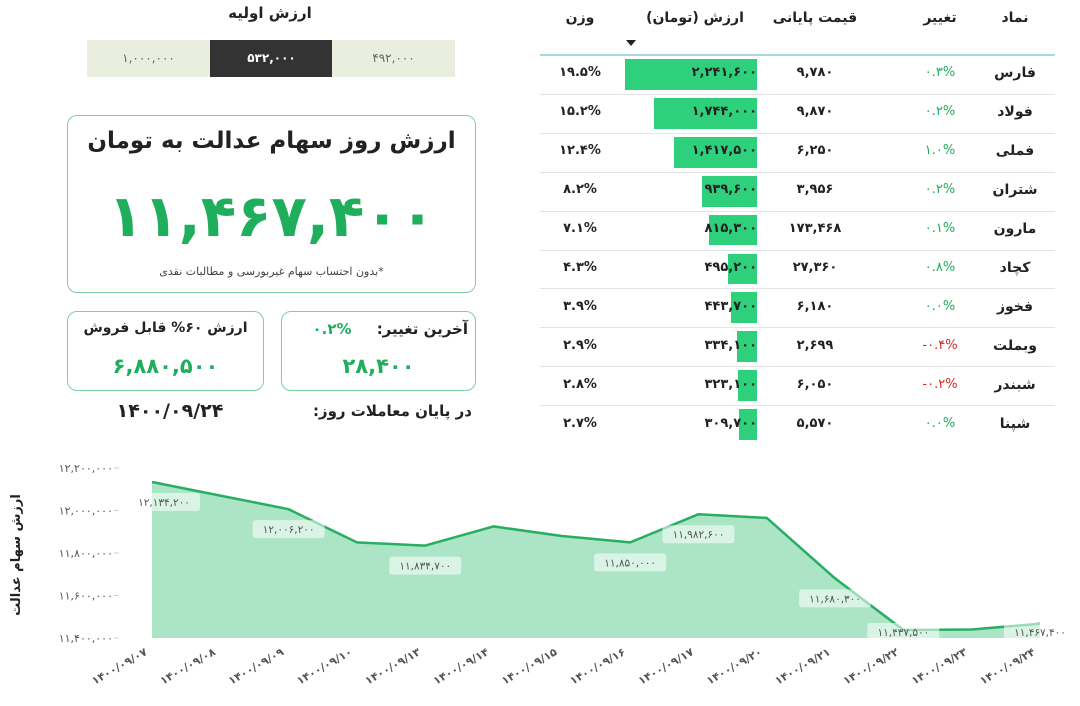  What do you see at coordinates (271, 58) in the screenshot?
I see `option-button: ۵۳۲,۰۰۰` at bounding box center [271, 58].